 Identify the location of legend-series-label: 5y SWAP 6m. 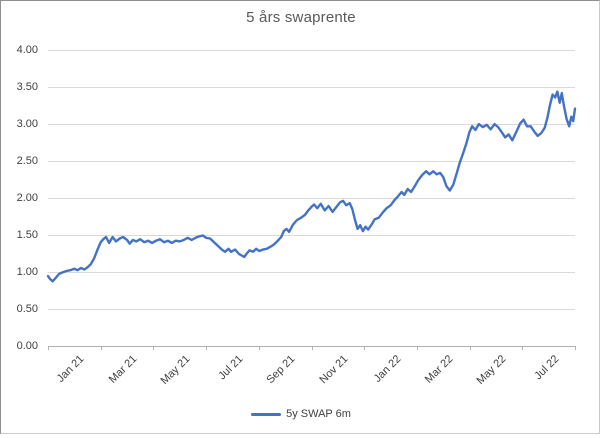
(318, 414).